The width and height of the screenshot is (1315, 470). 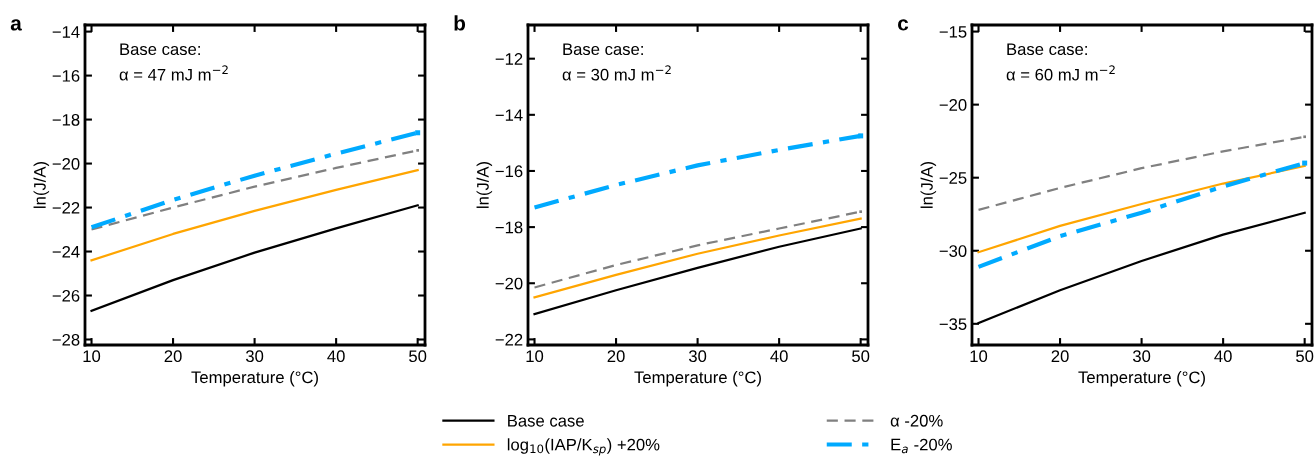 I want to click on y-tick-label: −15, so click(x=953, y=32).